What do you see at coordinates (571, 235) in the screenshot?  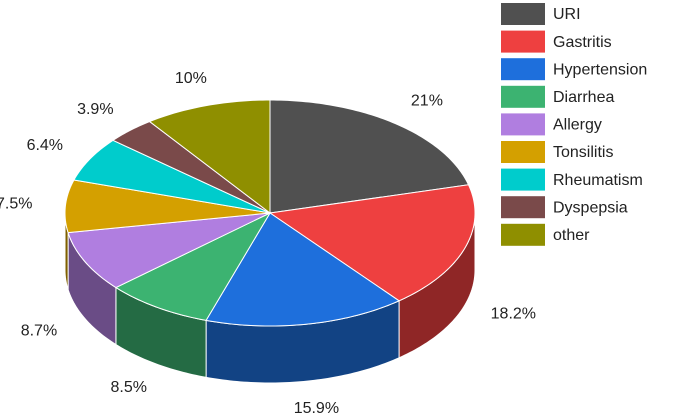 I see `legend-label: other` at bounding box center [571, 235].